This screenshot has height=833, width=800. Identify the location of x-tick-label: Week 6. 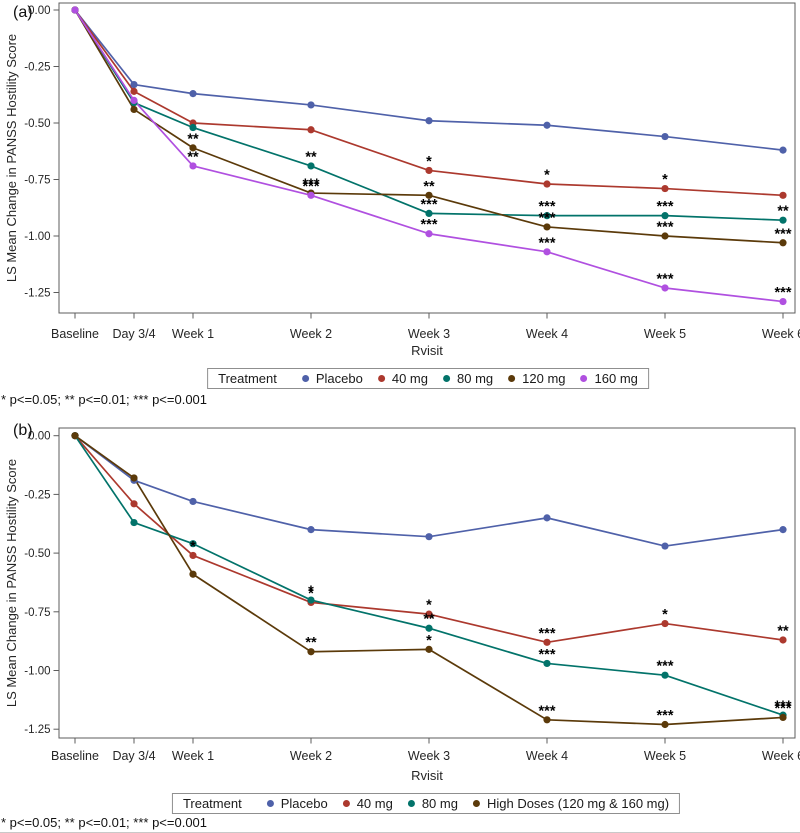
(781, 756).